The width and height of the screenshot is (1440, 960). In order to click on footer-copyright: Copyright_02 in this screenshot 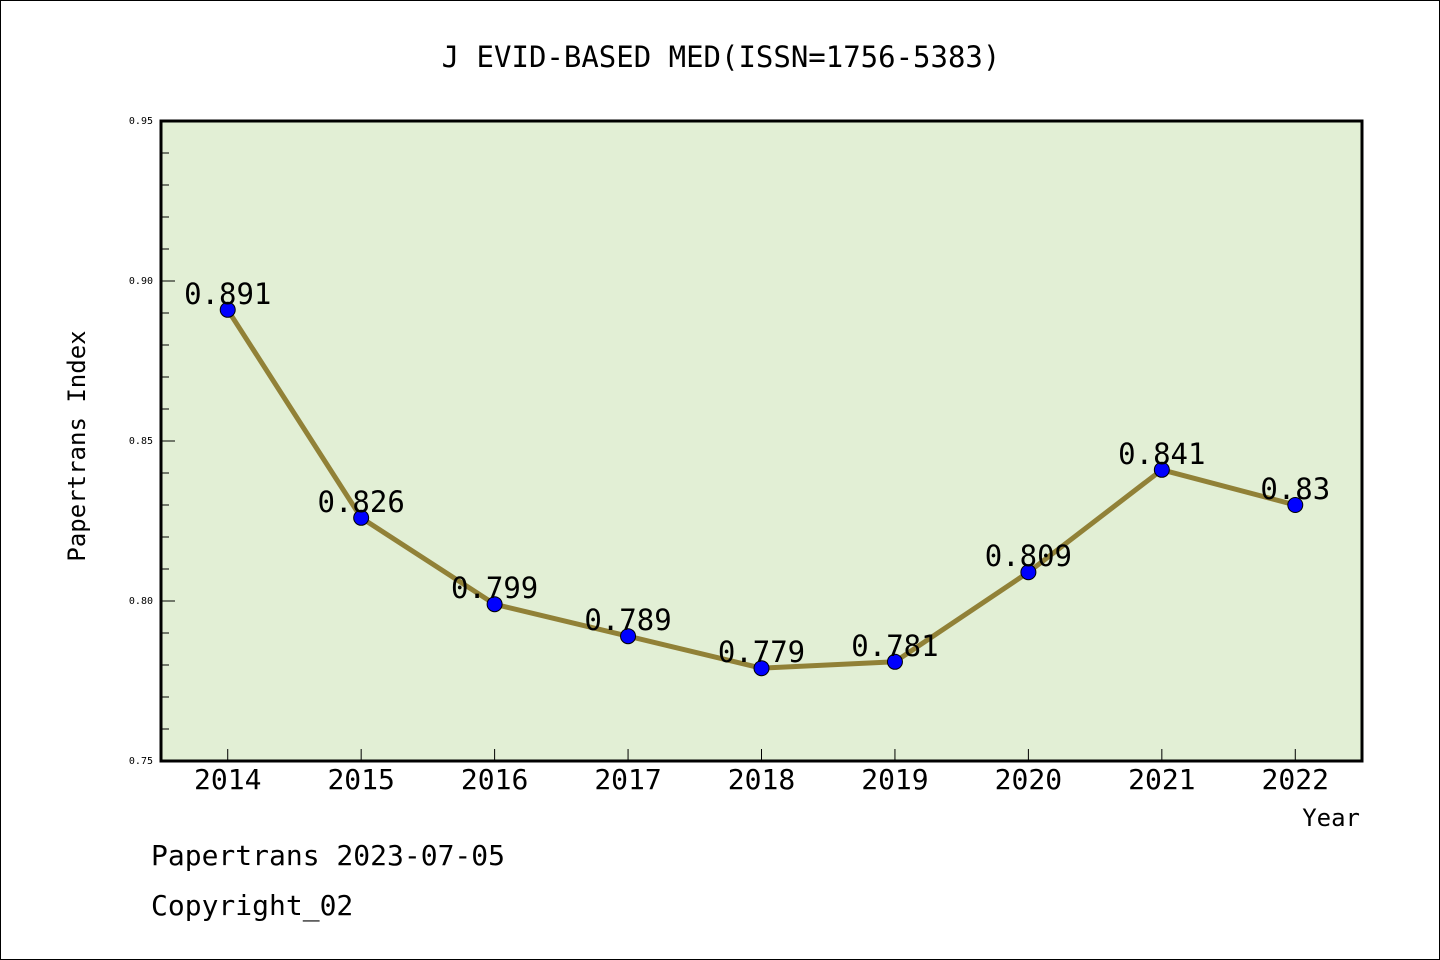, I will do `click(252, 906)`.